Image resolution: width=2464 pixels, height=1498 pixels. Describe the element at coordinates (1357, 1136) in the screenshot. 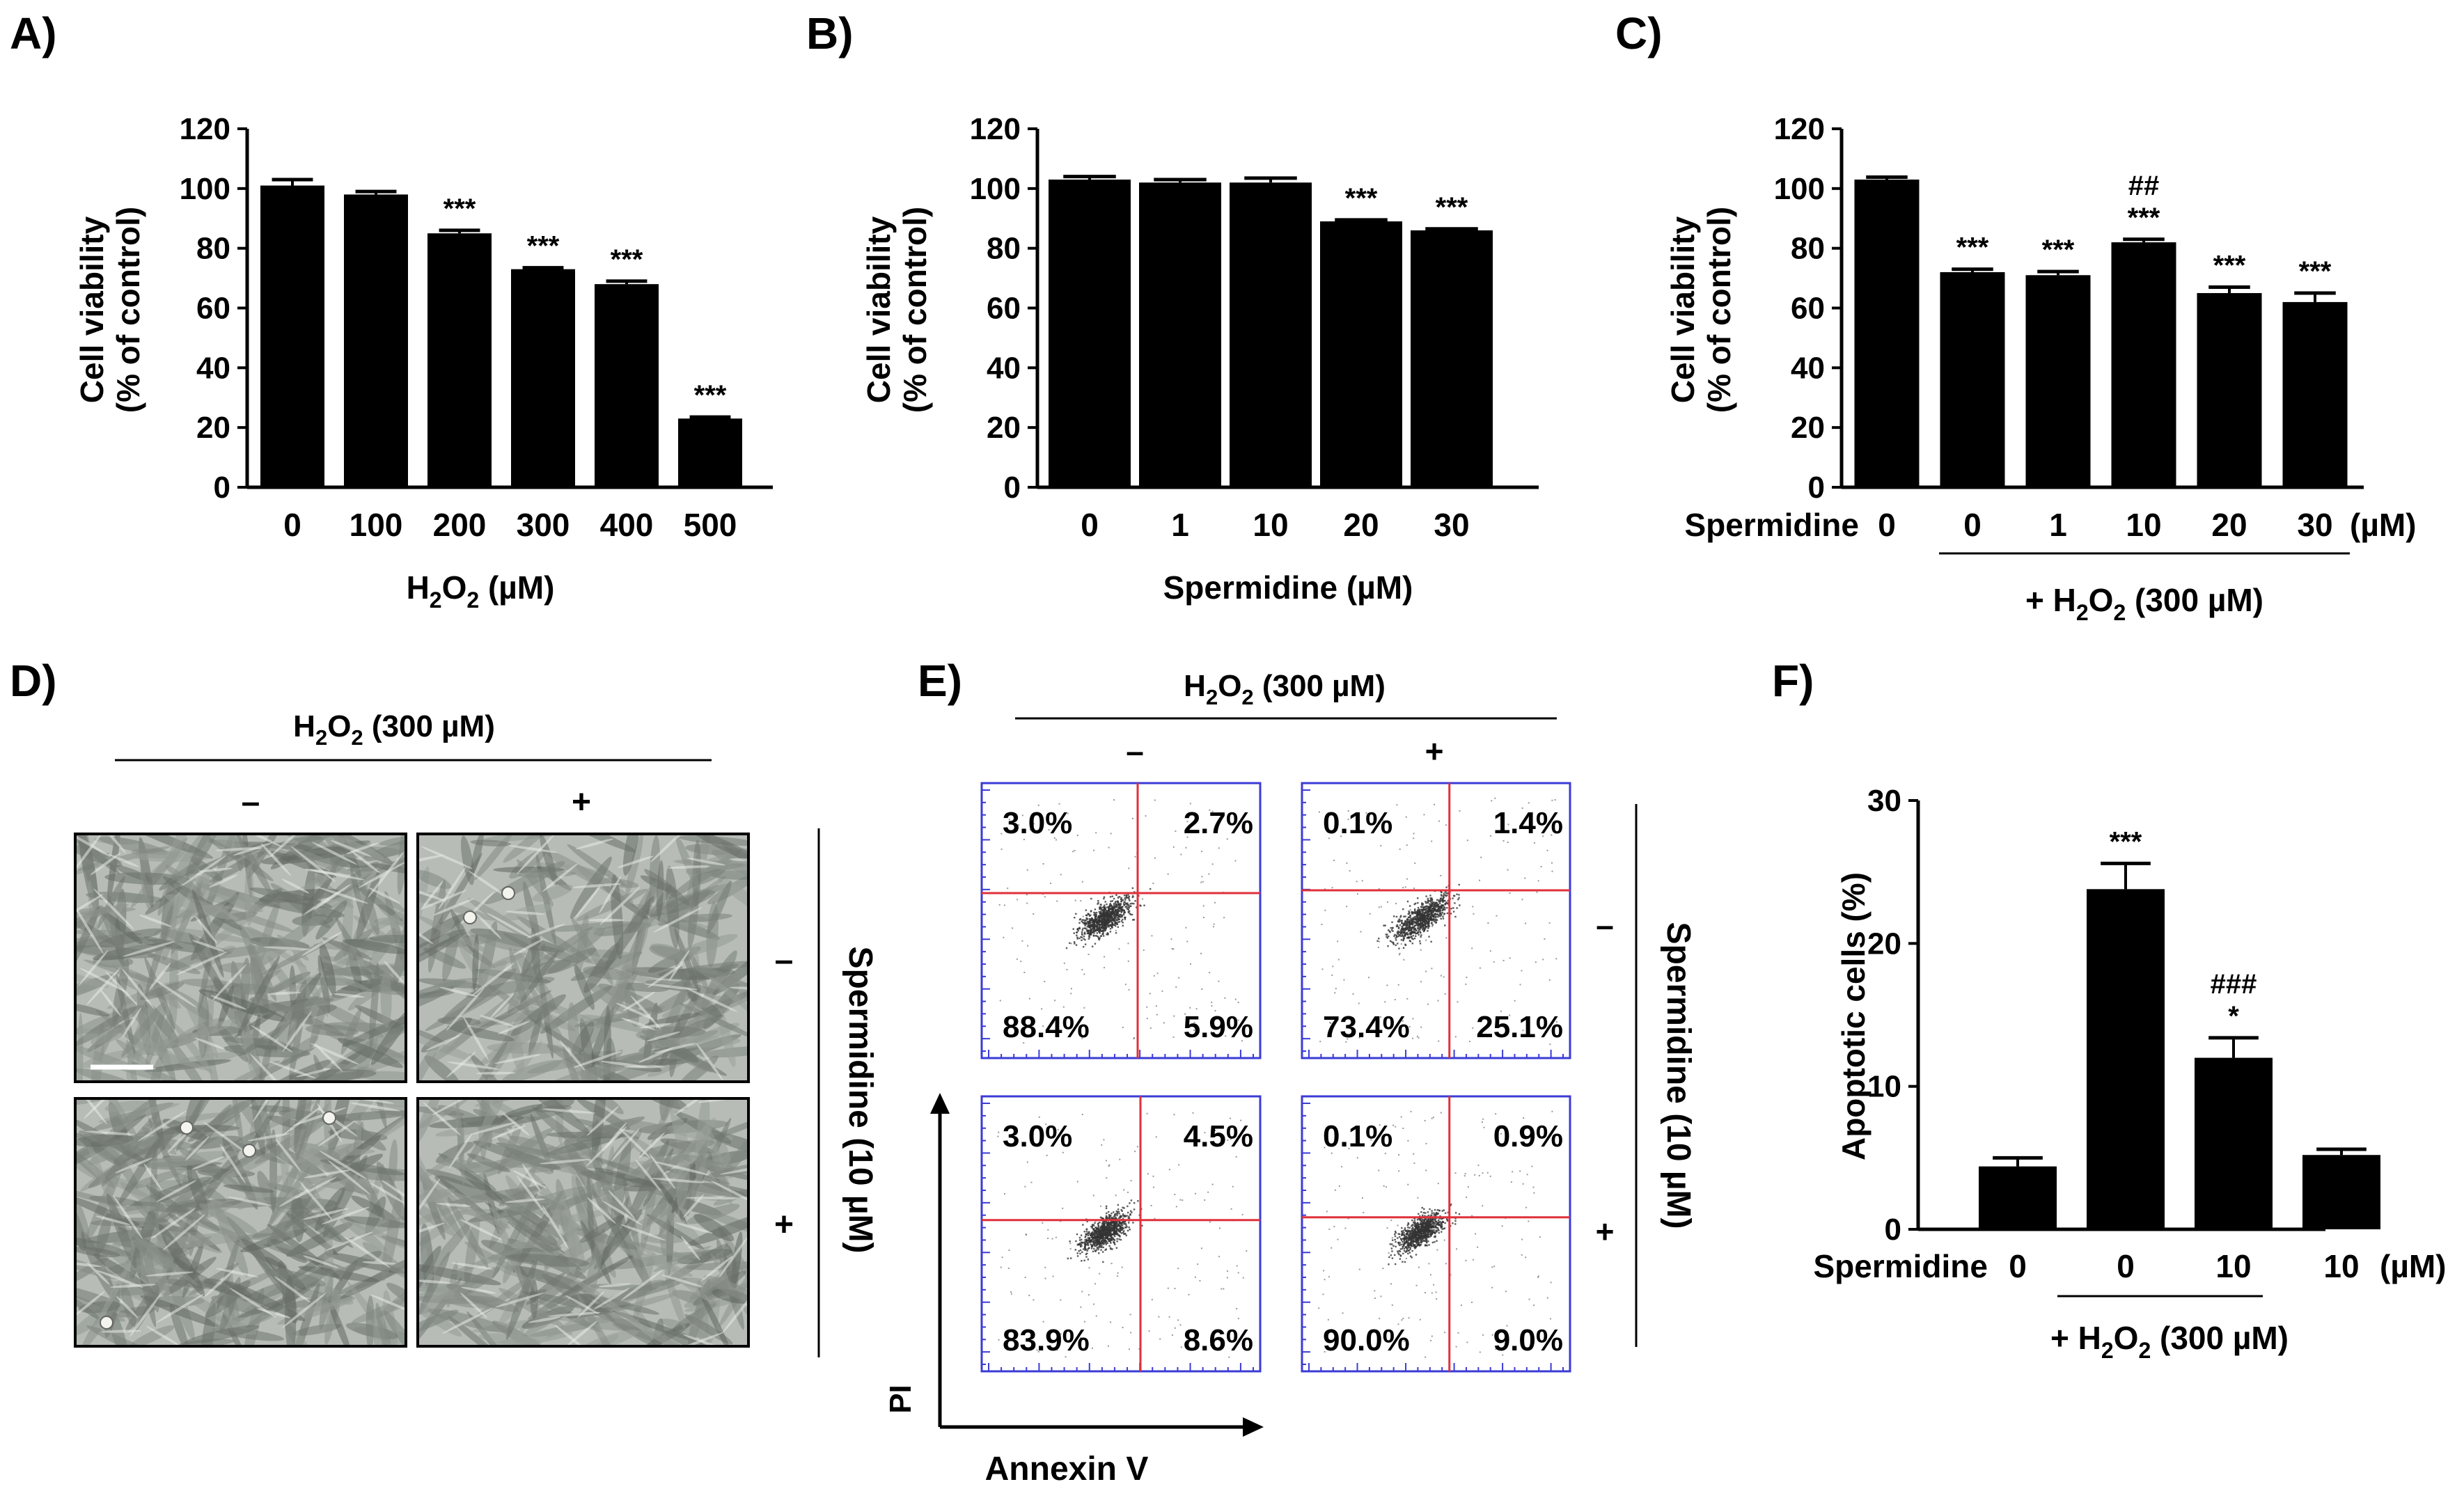

I see `quadrant-upper-left-percent: 0.1%` at that location.